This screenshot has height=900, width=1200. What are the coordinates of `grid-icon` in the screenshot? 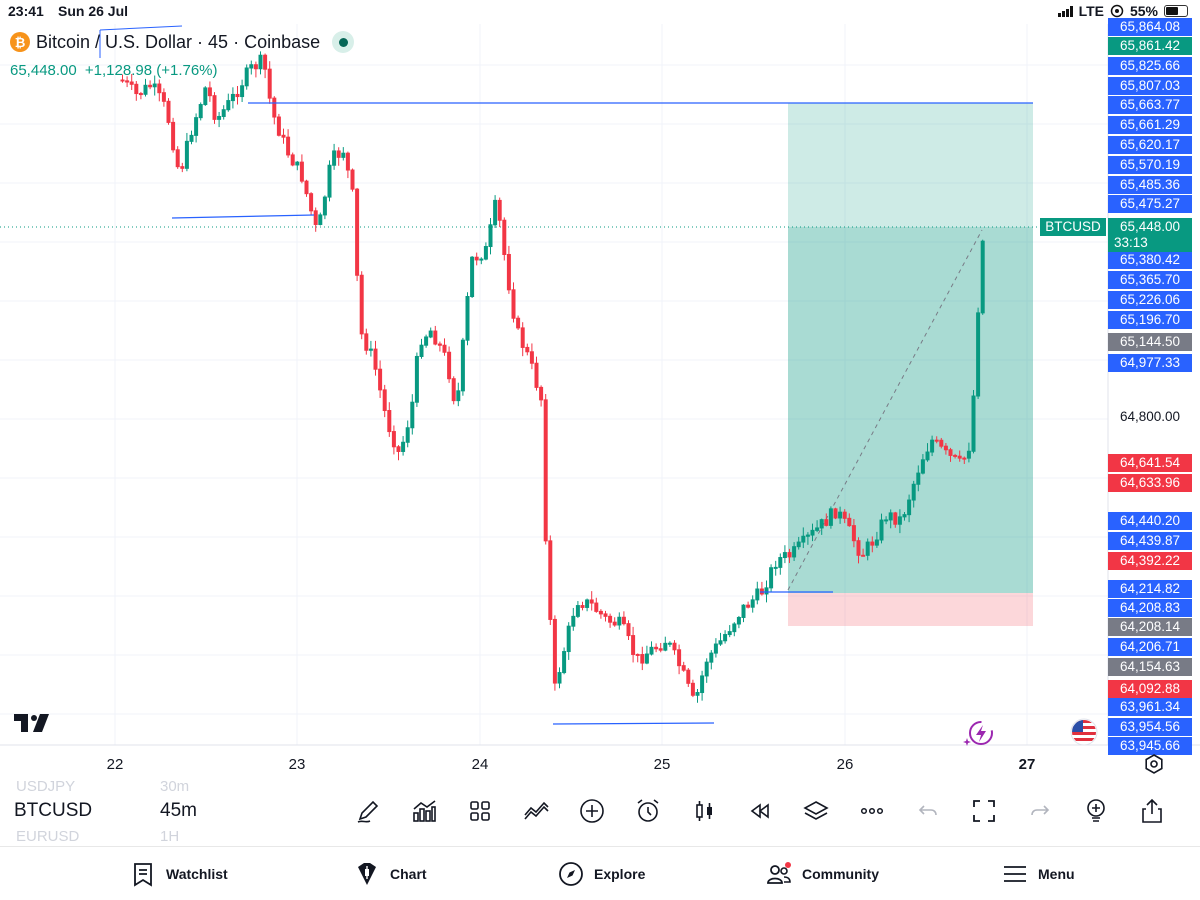 It's located at (480, 811).